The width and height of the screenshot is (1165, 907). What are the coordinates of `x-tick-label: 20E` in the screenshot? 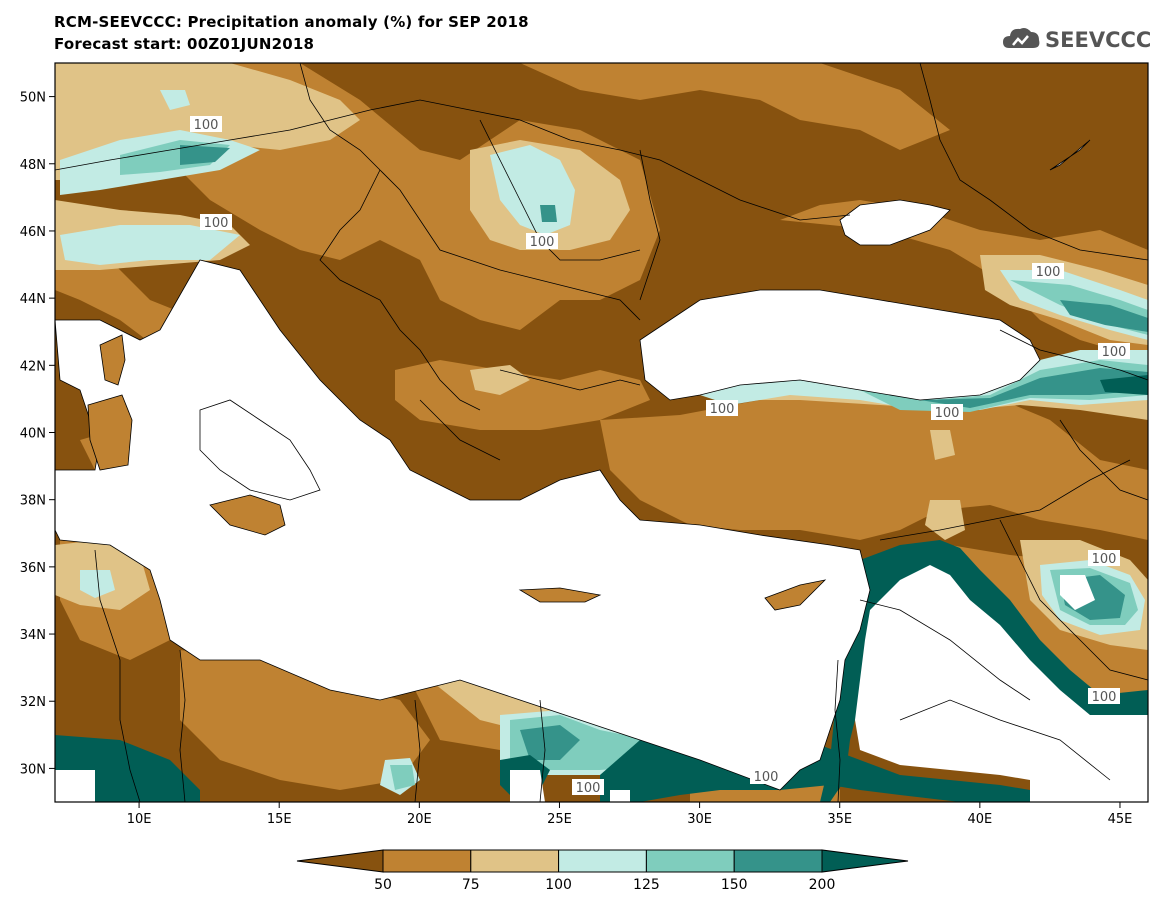 It's located at (419, 819).